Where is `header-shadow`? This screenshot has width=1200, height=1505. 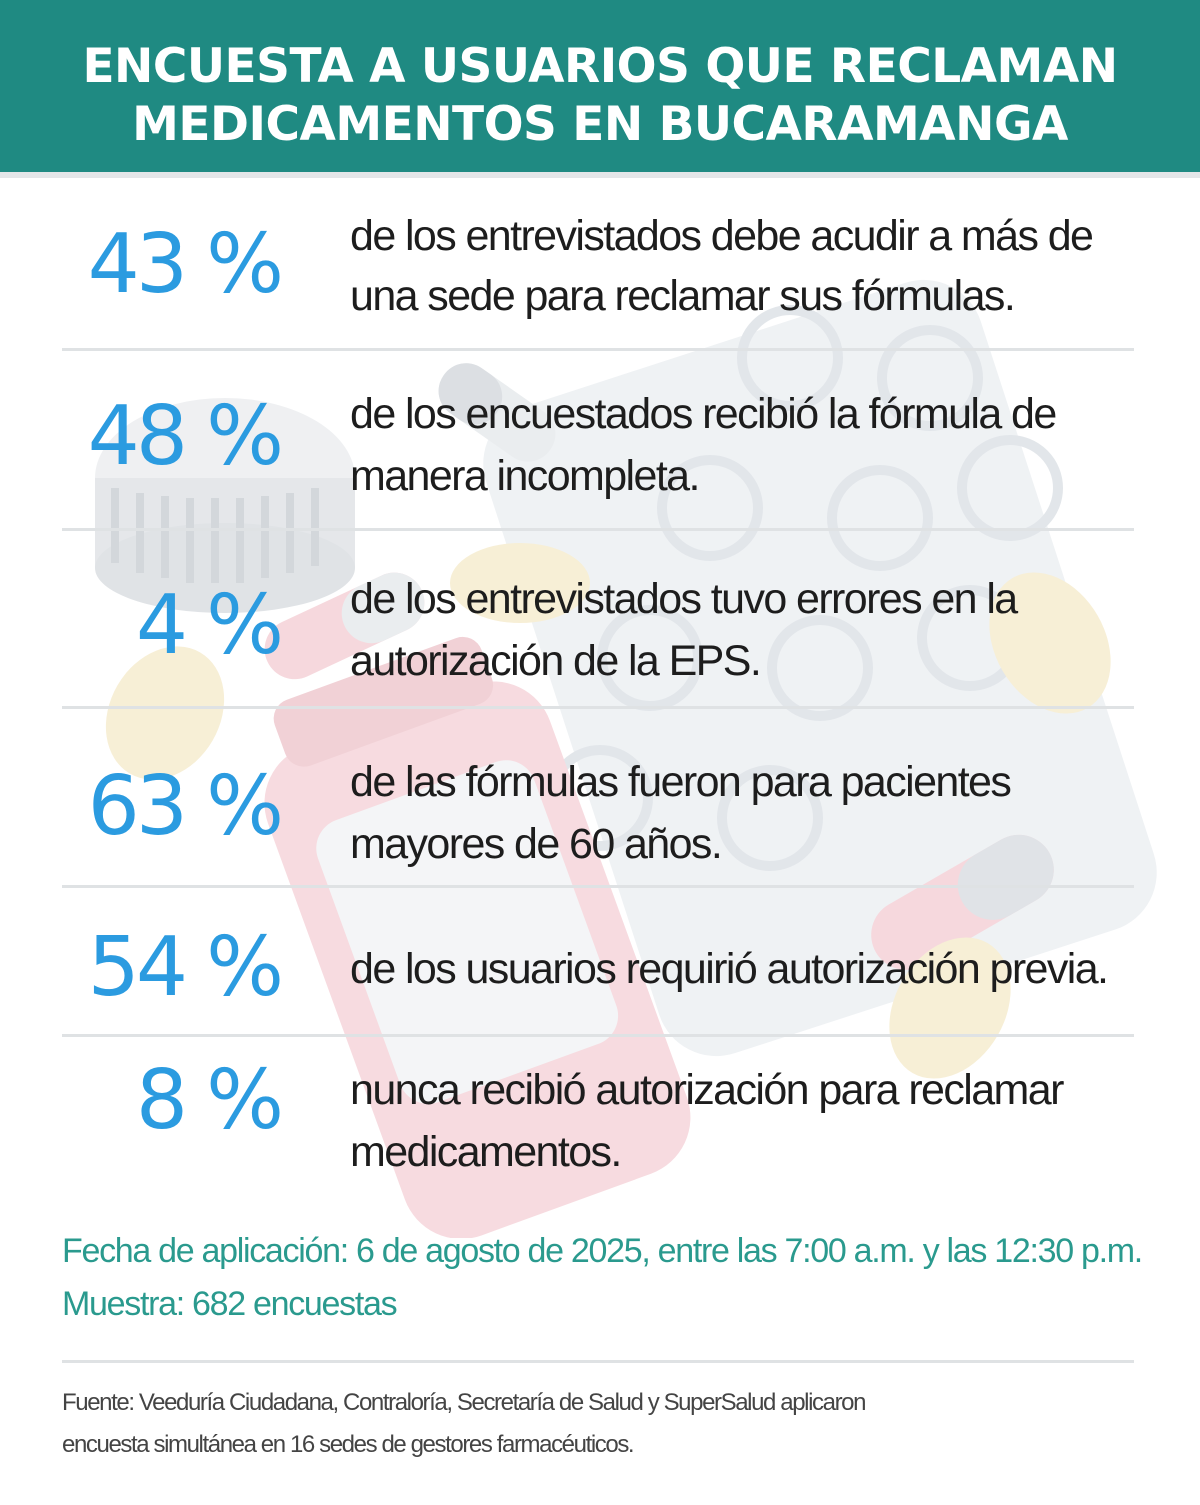
header-shadow is located at coordinates (600, 175).